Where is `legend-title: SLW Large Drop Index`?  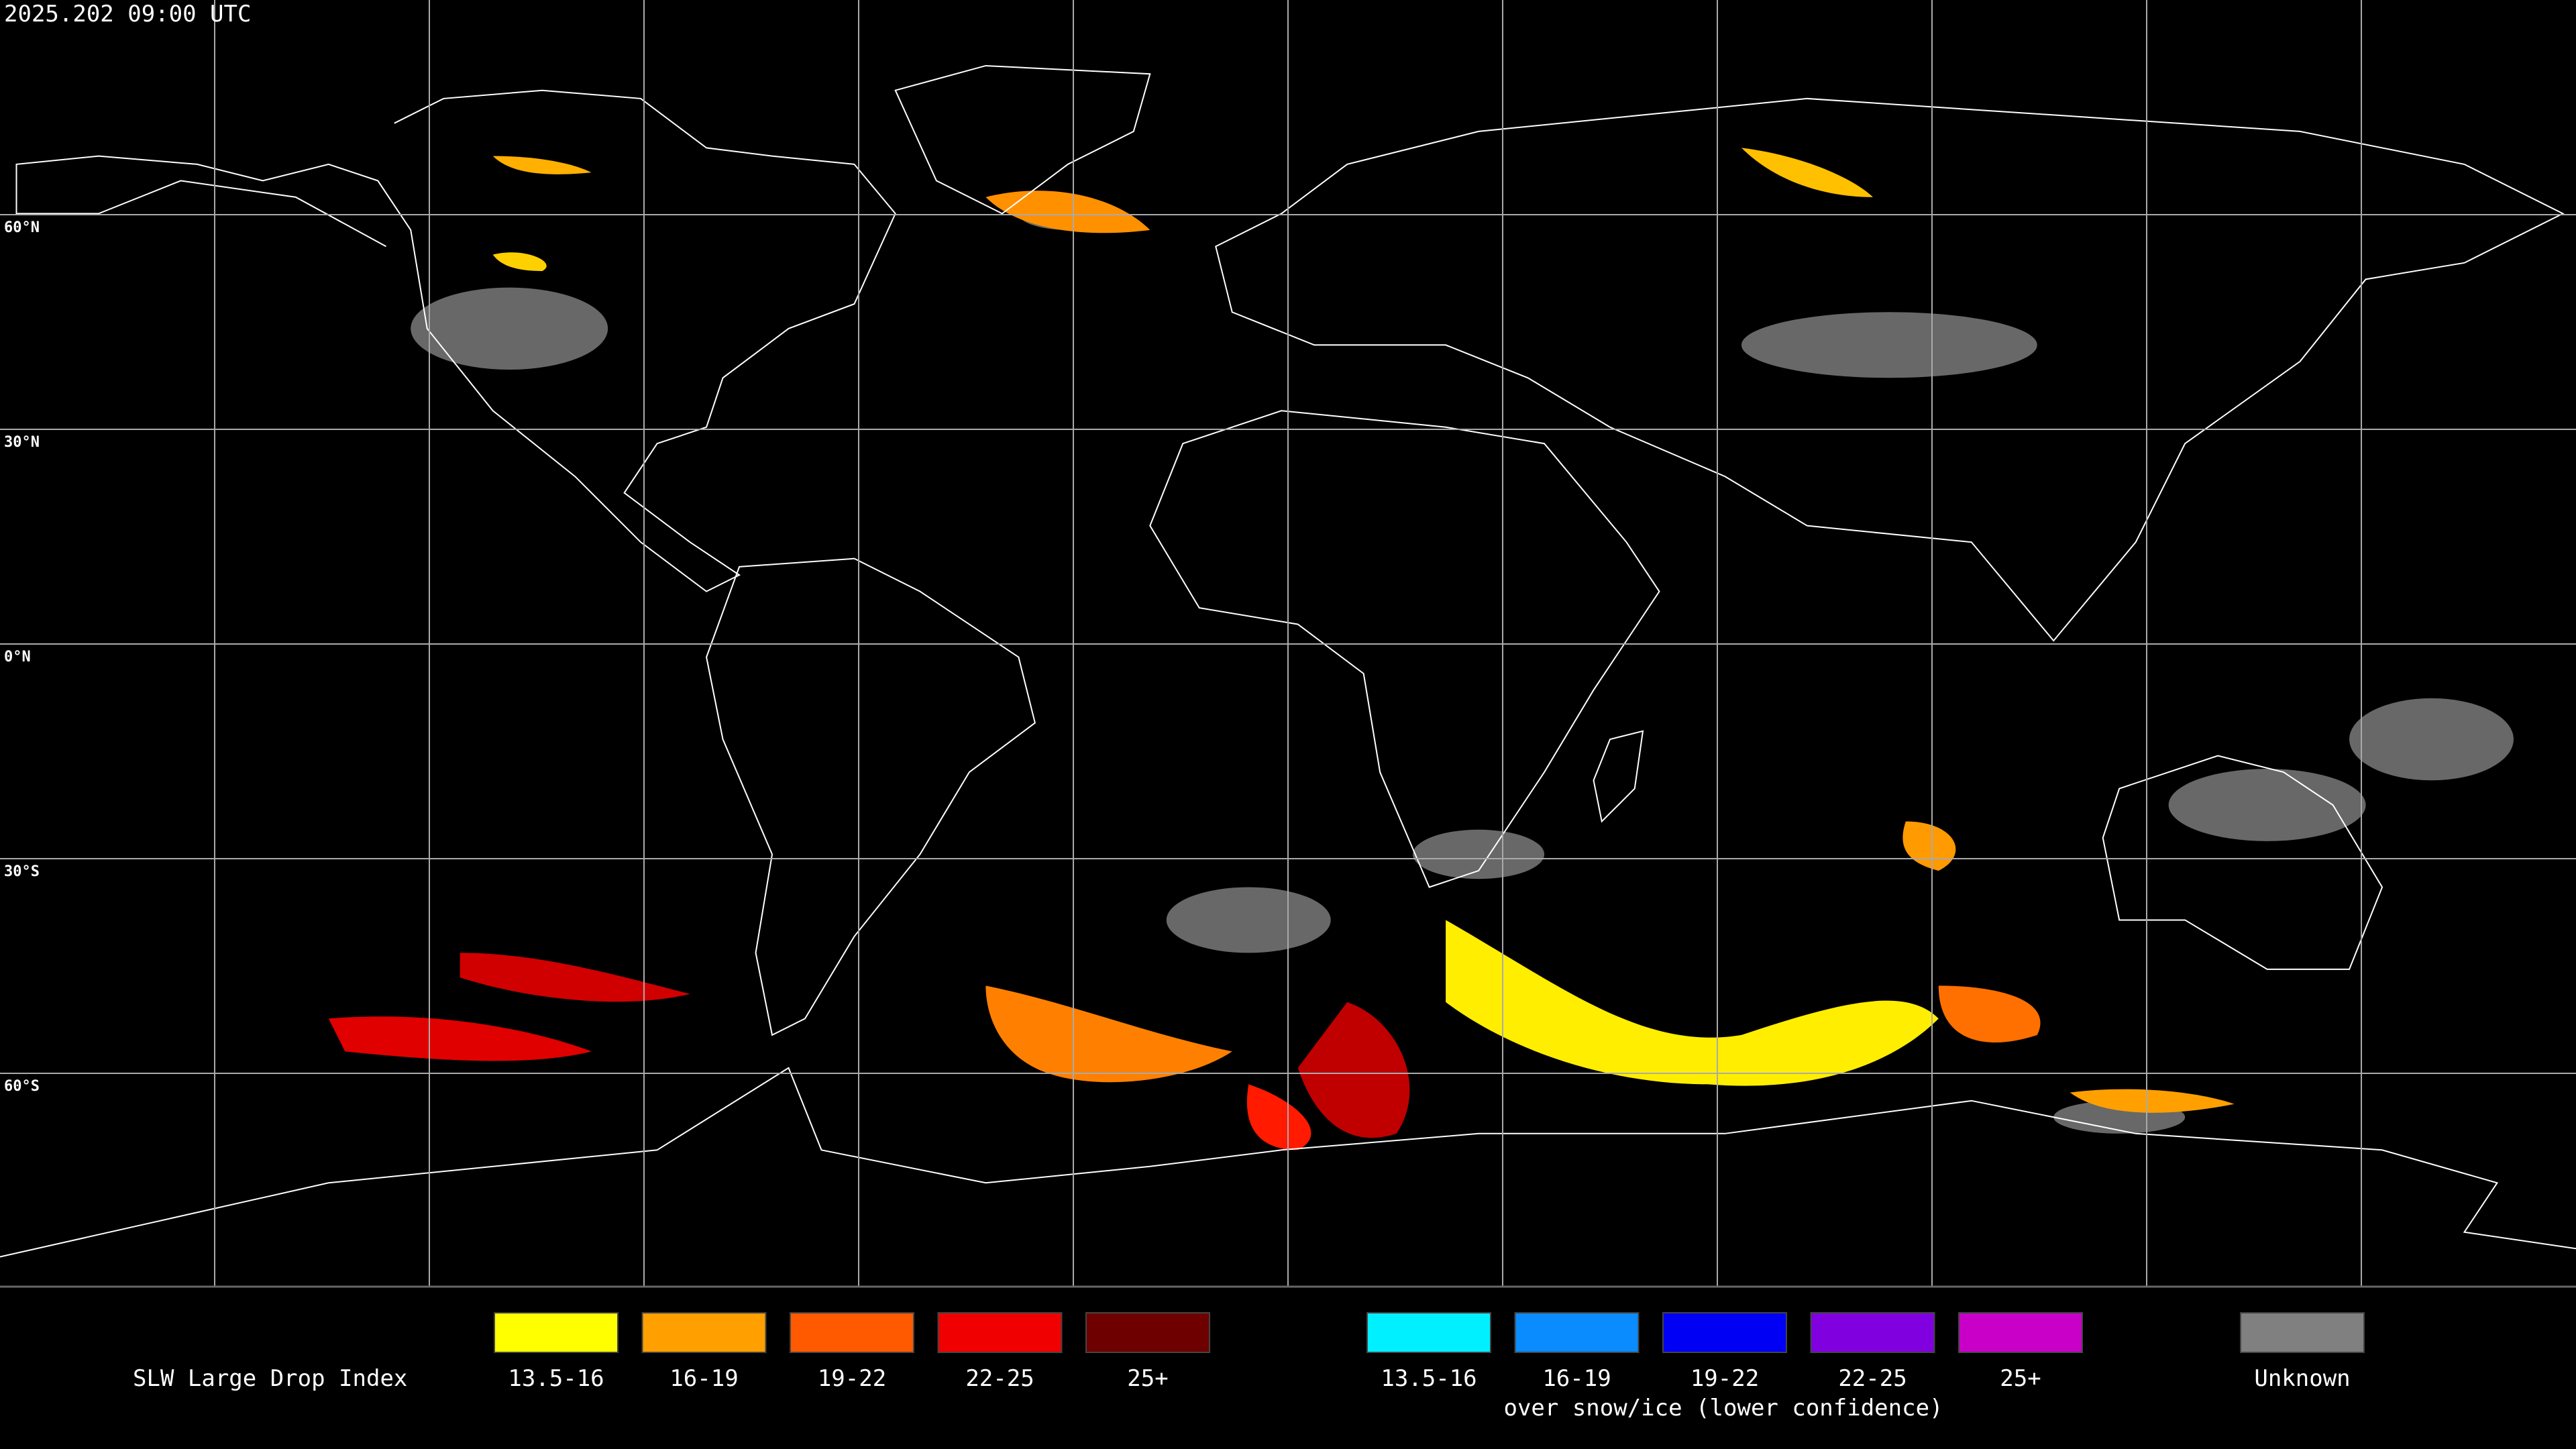 legend-title: SLW Large Drop Index is located at coordinates (270, 1378).